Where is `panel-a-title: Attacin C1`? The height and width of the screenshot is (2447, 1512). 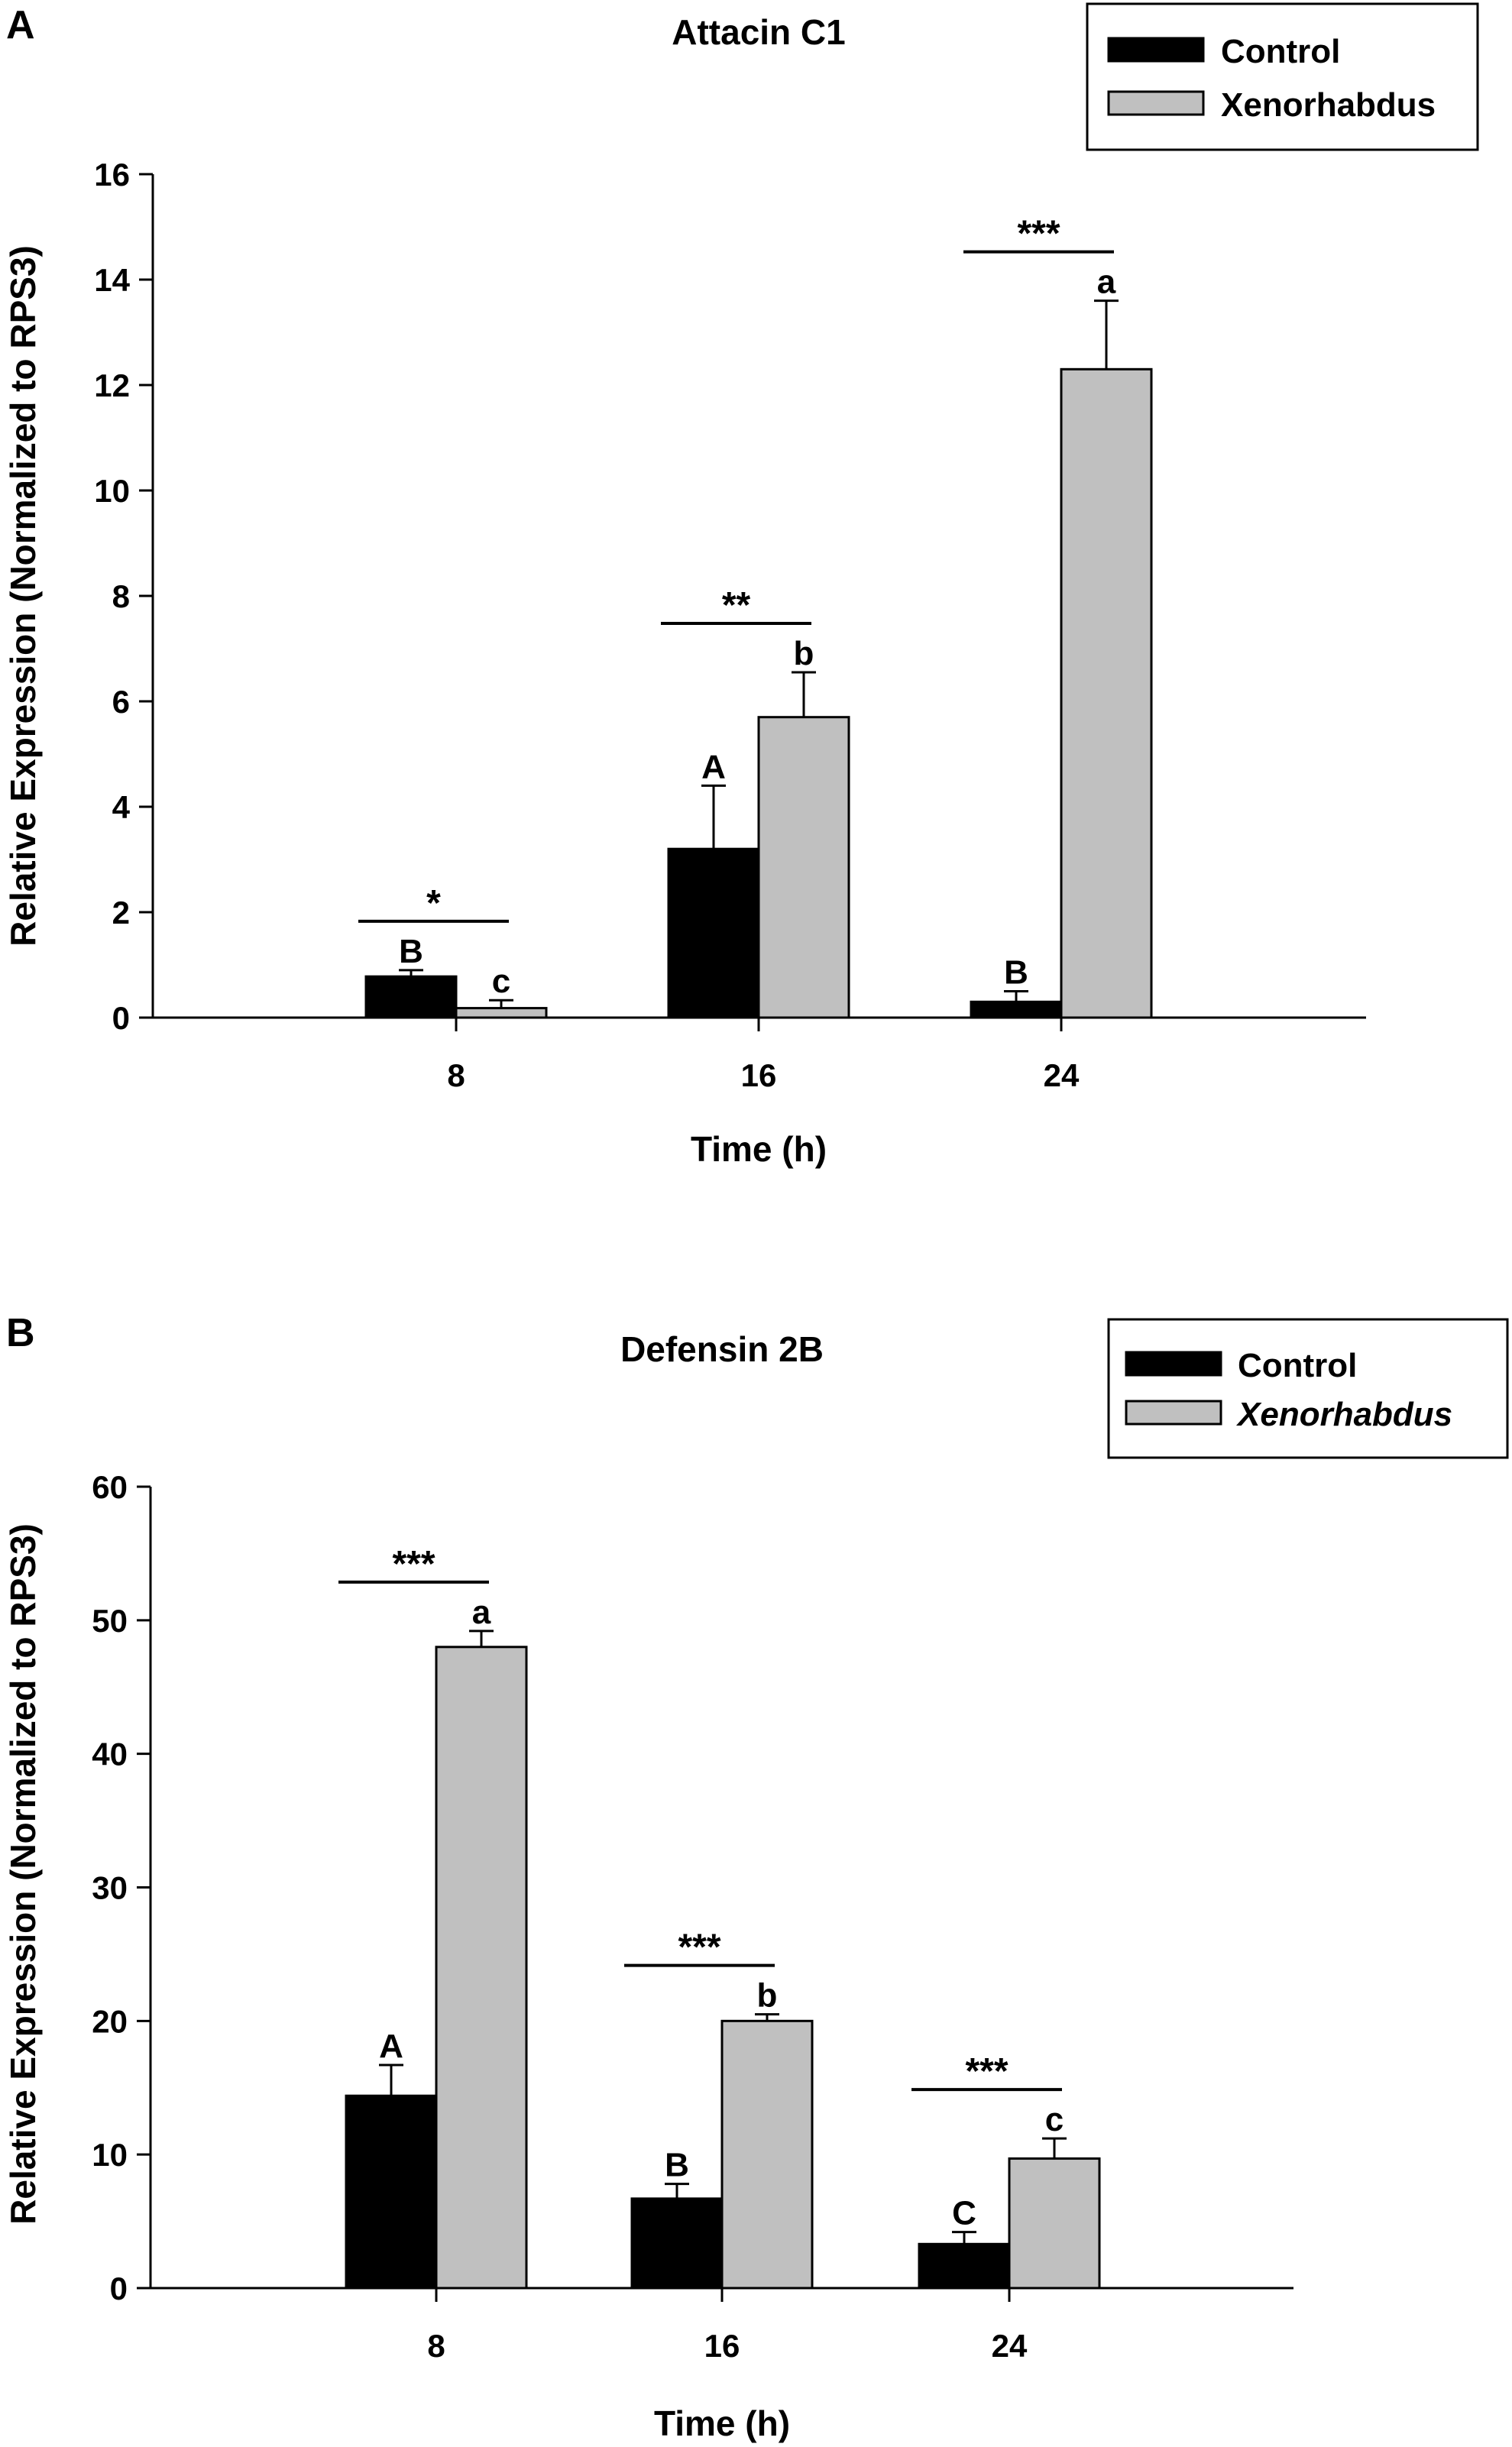
panel-a-title: Attacin C1 is located at coordinates (758, 32).